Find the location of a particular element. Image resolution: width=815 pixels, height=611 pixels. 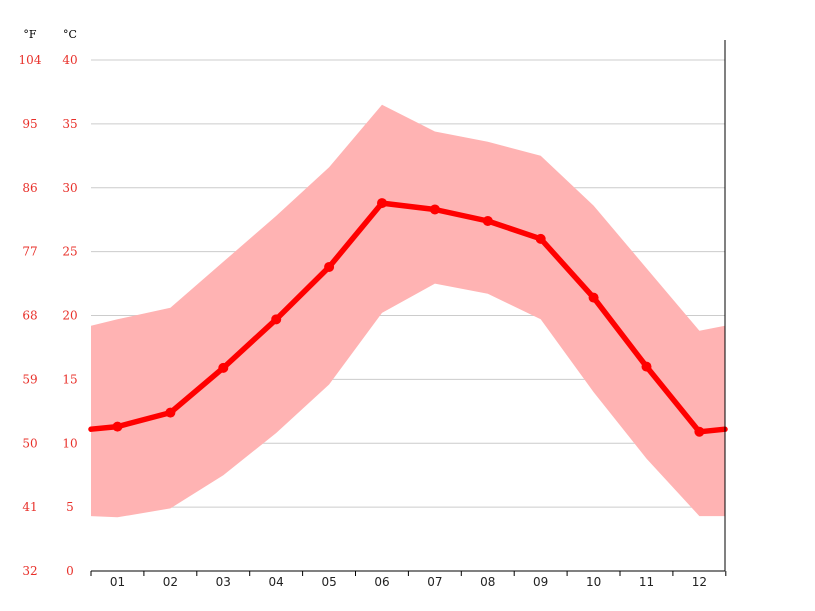

y-tick-label-celsius: 40 is located at coordinates (69, 60).